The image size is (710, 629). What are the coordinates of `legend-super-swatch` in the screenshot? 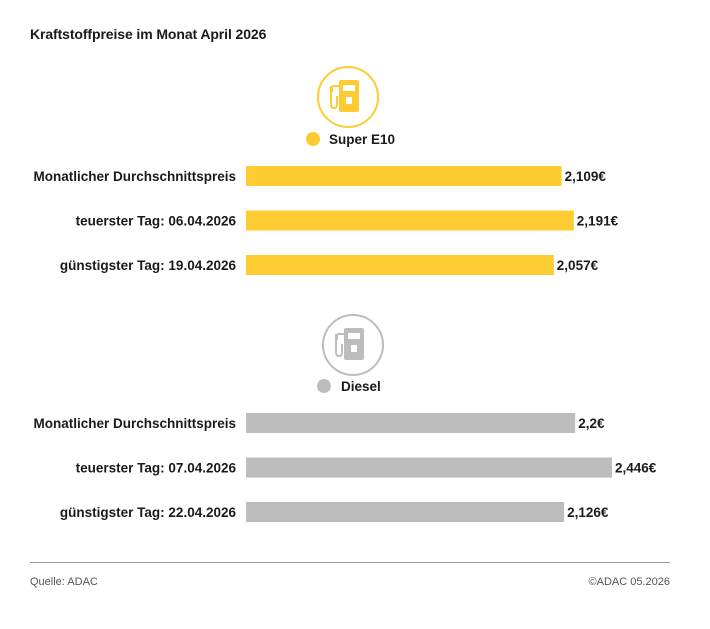 It's located at (313, 139).